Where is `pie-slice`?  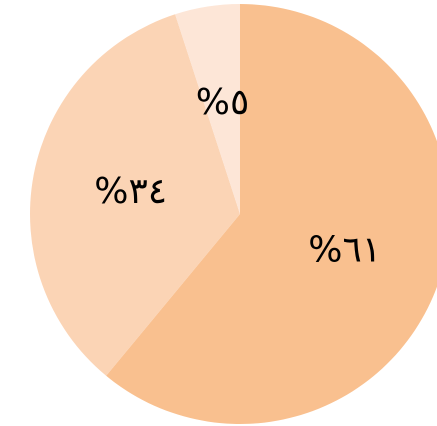
pie-slice is located at coordinates (207, 109).